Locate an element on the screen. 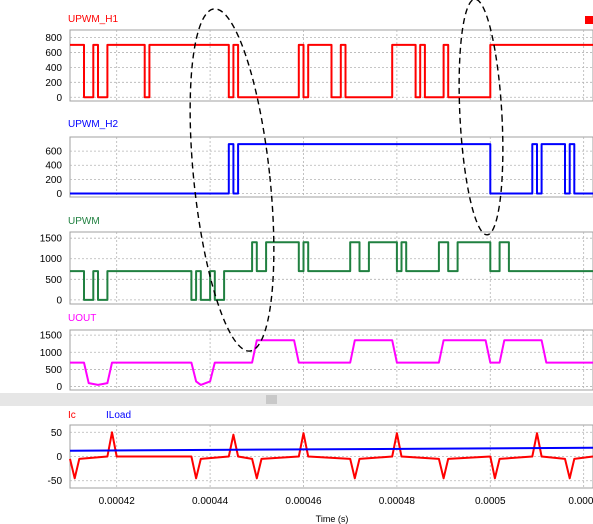 This screenshot has height=524, width=593. series-label: UPWM_H2 is located at coordinates (93, 124).